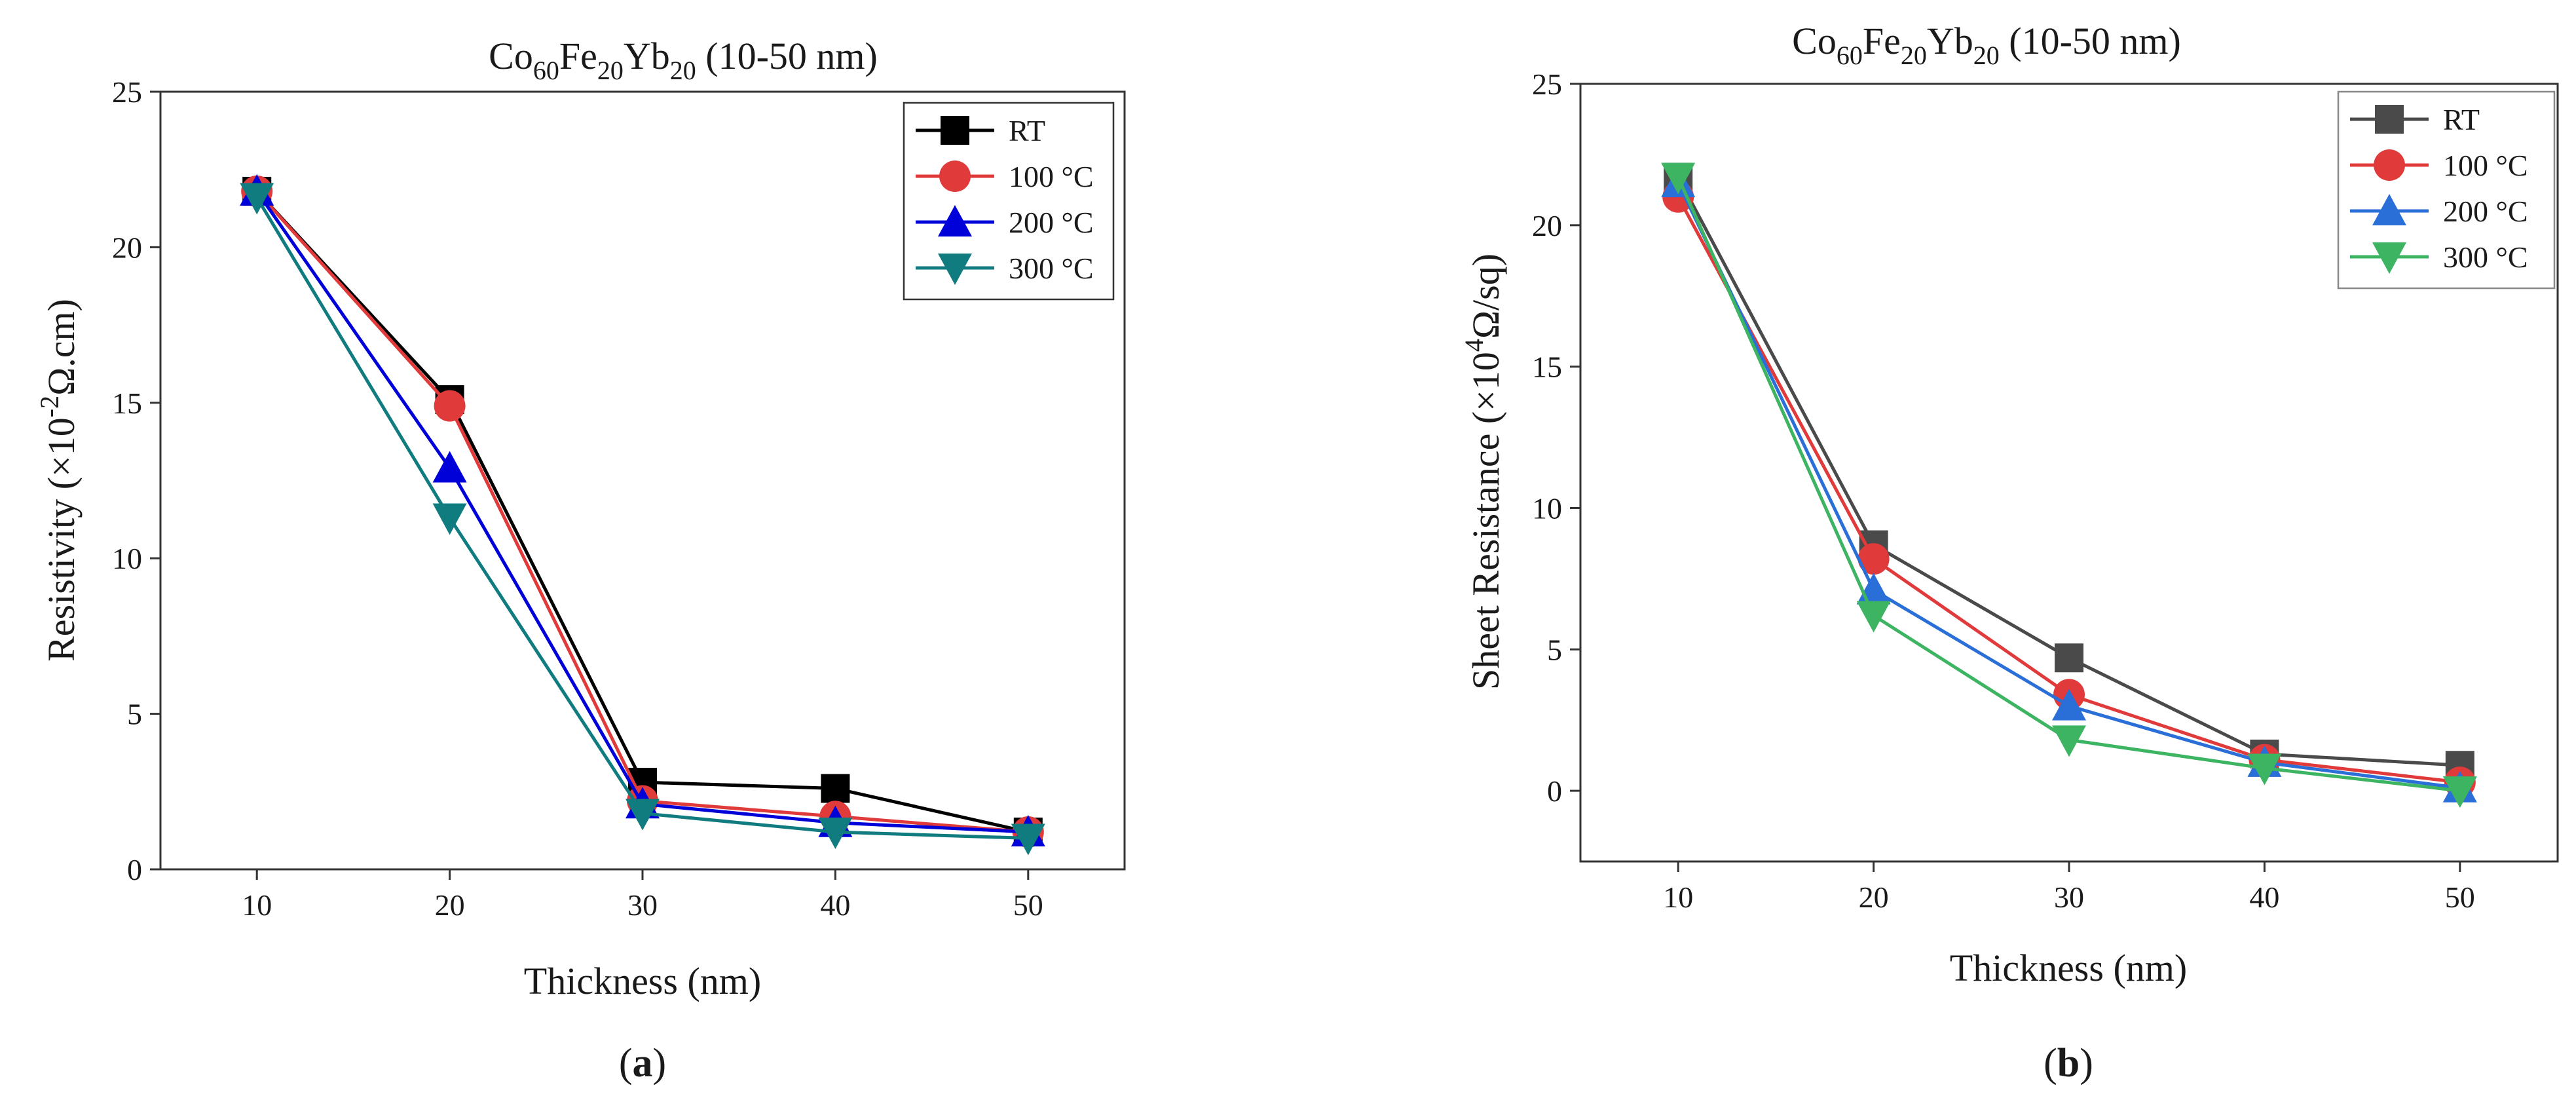  Describe the element at coordinates (1547, 367) in the screenshot. I see `chart-b-y-tick-label: 15` at that location.